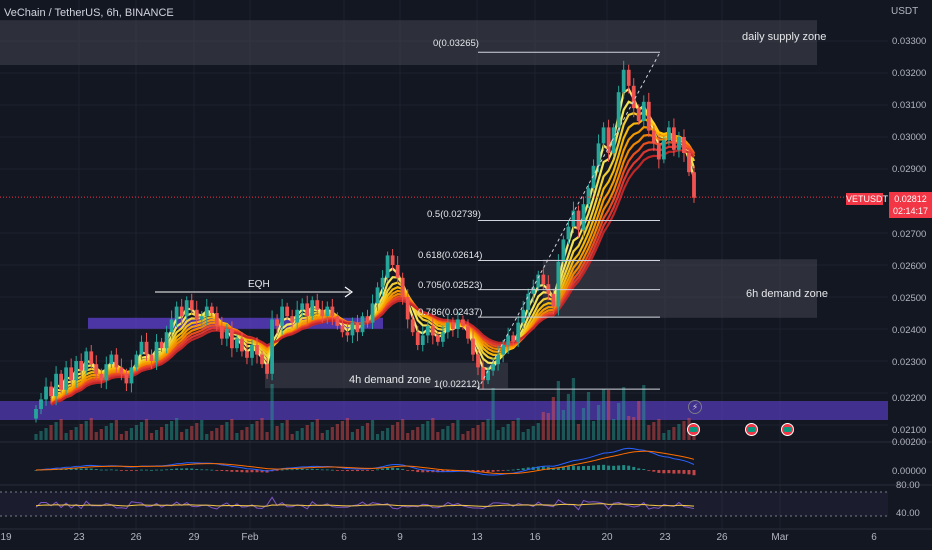 The height and width of the screenshot is (550, 932). Describe the element at coordinates (909, 234) in the screenshot. I see `price-tick: 0.02700` at that location.